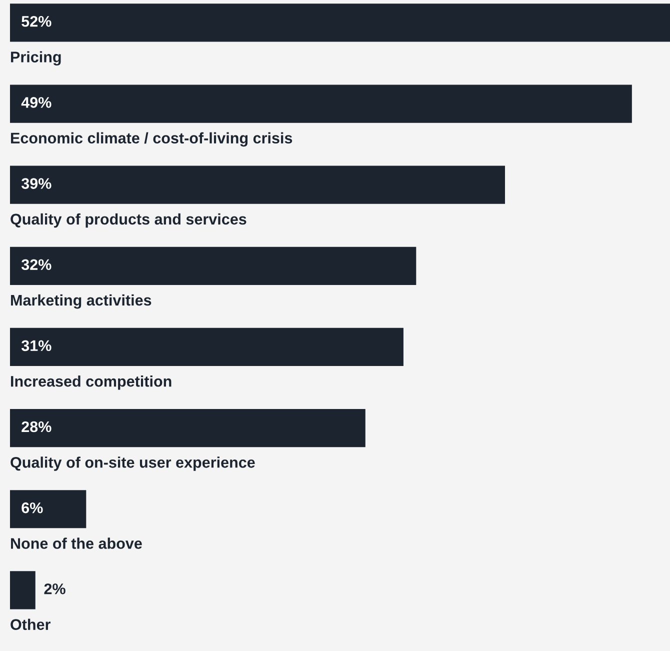 The width and height of the screenshot is (670, 651). Describe the element at coordinates (151, 139) in the screenshot. I see `y-tick-label: Economic climate / cost-of-living crisis` at that location.